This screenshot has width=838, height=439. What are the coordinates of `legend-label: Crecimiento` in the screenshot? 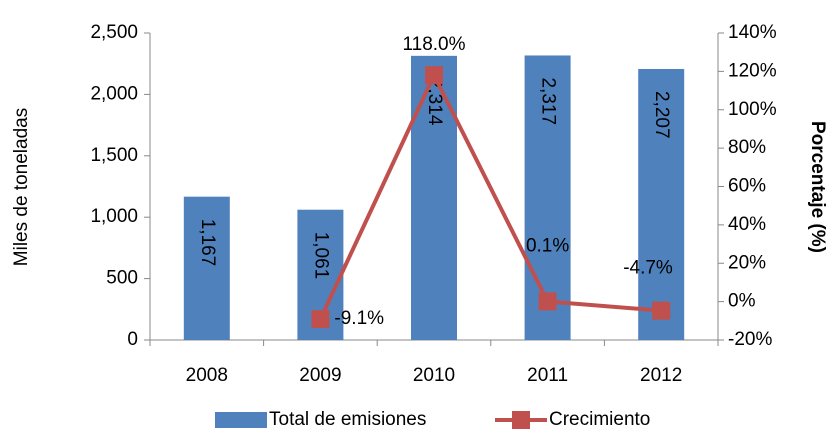 It's located at (599, 419).